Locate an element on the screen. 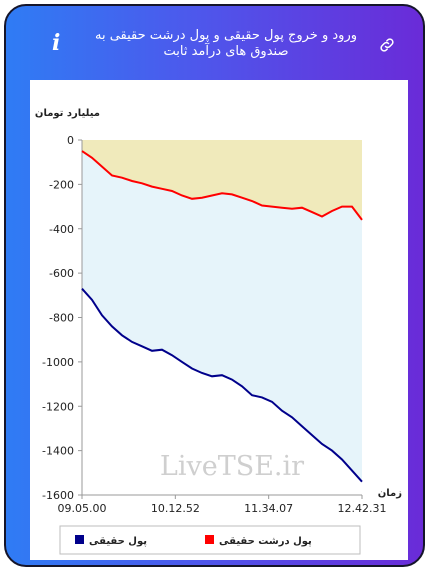 The height and width of the screenshot is (574, 433). info-icon: i is located at coordinates (56, 43).